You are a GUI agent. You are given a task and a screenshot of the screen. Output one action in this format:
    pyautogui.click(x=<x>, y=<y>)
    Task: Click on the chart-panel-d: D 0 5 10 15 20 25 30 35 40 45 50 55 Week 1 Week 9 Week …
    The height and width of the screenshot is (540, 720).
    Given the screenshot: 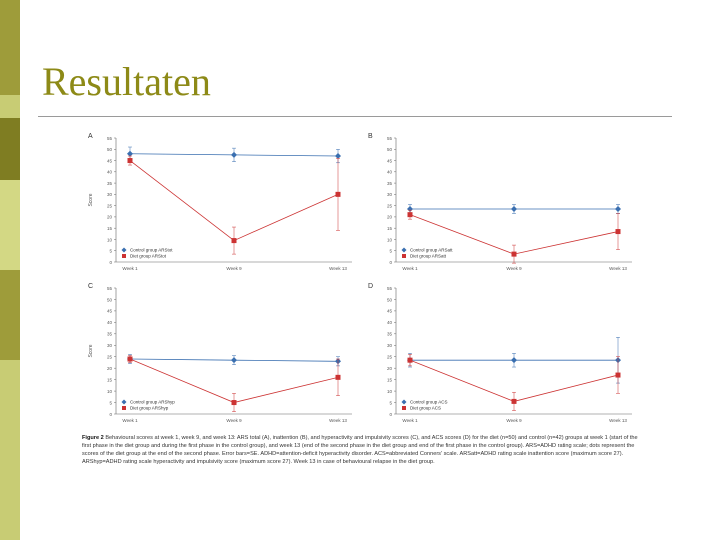 What is the action you would take?
    pyautogui.click(x=500, y=353)
    